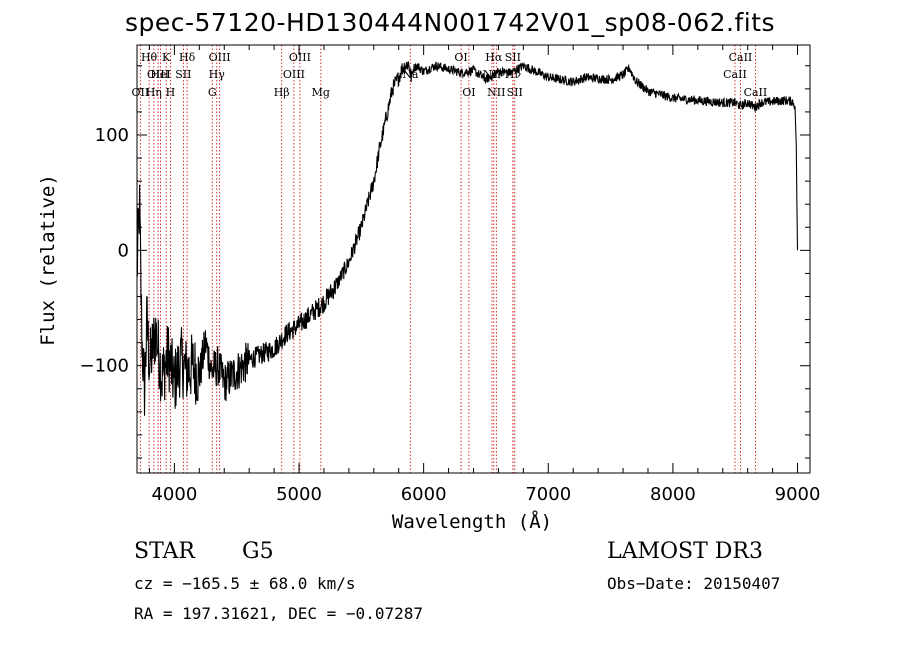 The height and width of the screenshot is (649, 900). I want to click on line-marker-label: HeI, so click(160, 74).